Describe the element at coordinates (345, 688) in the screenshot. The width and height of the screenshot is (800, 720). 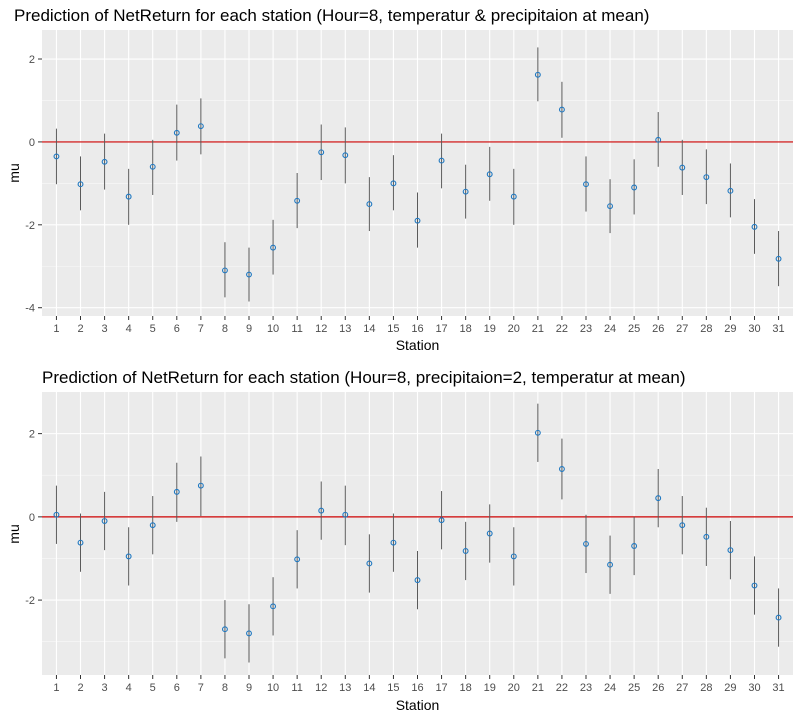
I see `x-tick-label: 13` at that location.